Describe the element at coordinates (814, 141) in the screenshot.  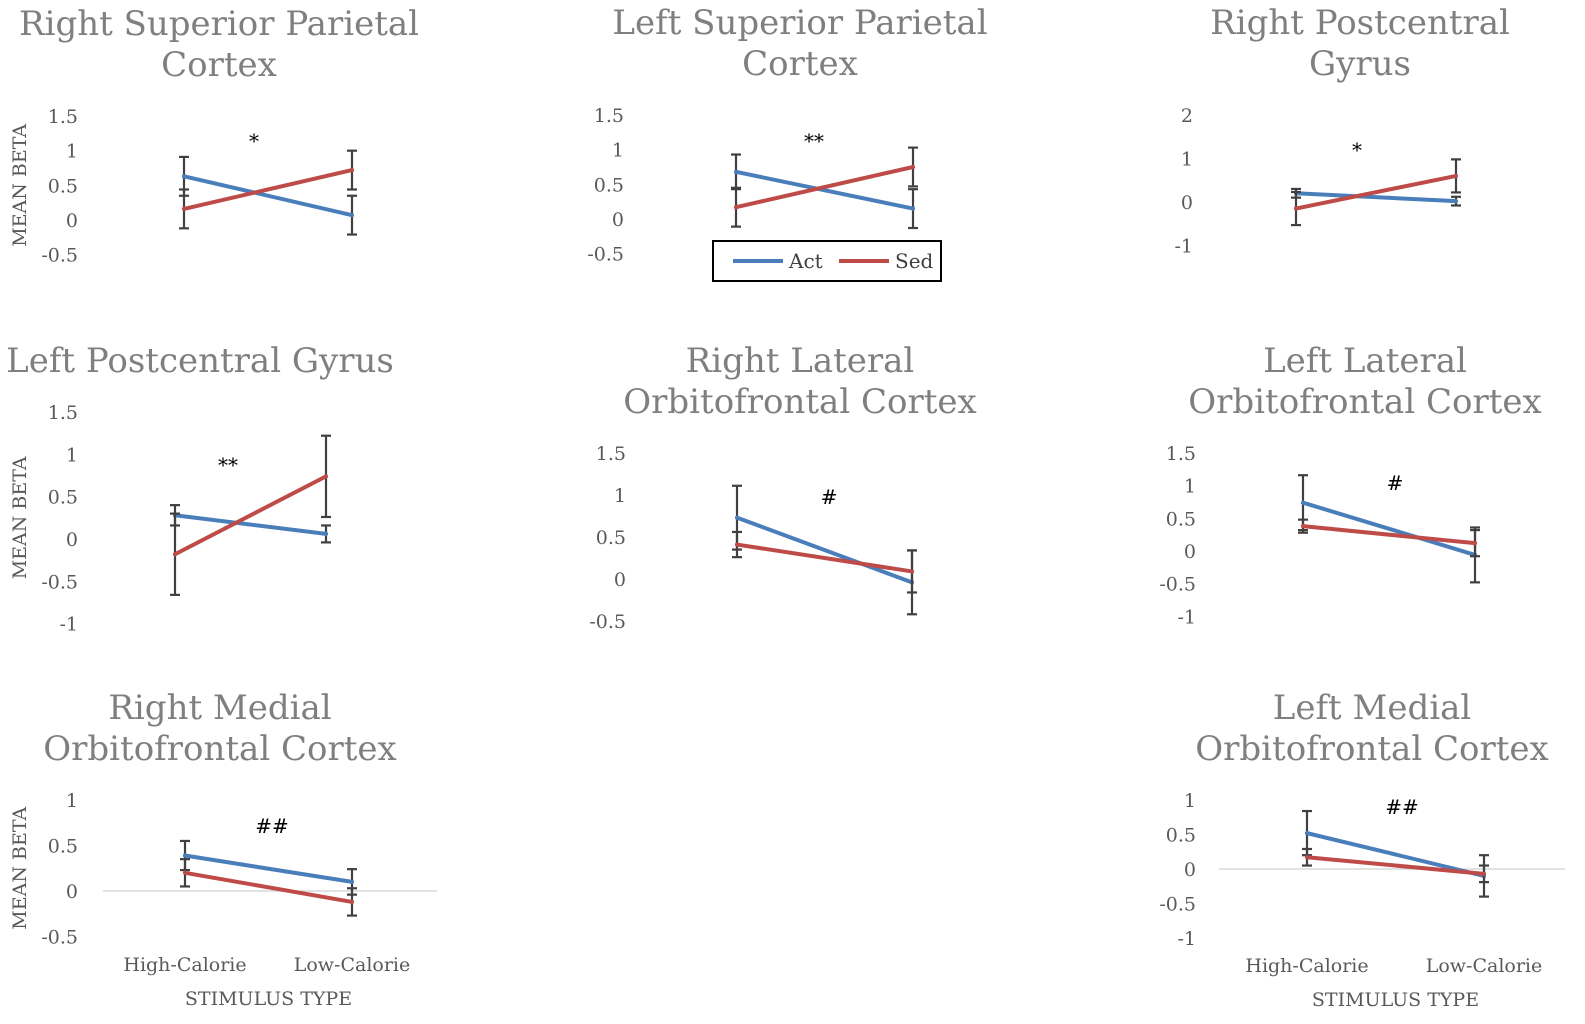
I see `significance-marker: **` at that location.